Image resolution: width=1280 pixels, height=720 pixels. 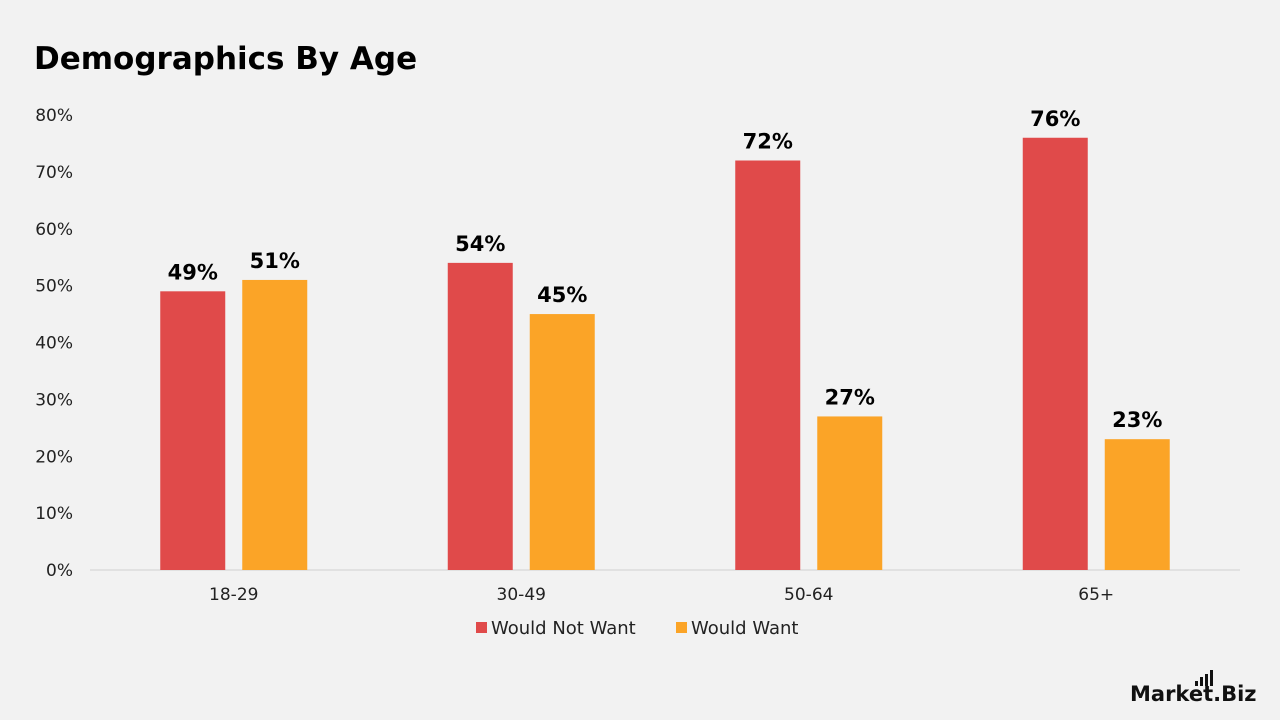 What do you see at coordinates (1096, 595) in the screenshot?
I see `x-tick-label: 65+` at bounding box center [1096, 595].